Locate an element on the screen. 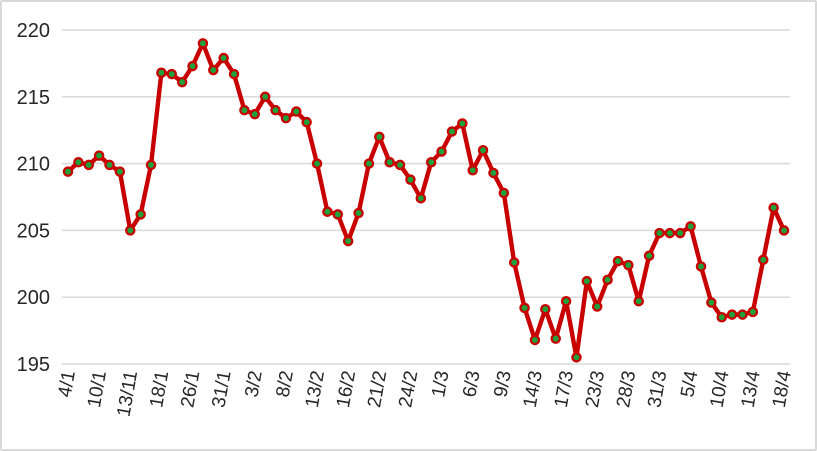  x-axis-tick-label: 8/2 is located at coordinates (285, 384).